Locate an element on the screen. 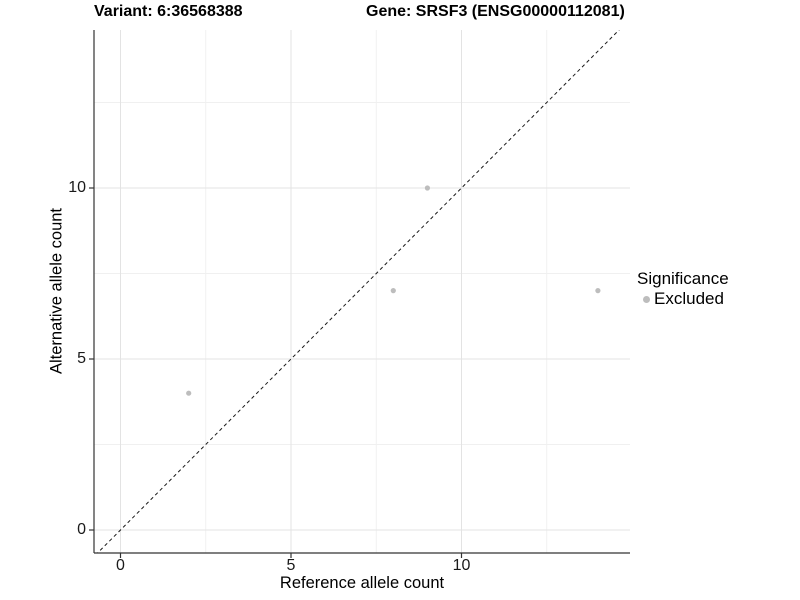 This screenshot has height=600, width=800. y-tick-label: 5 is located at coordinates (81, 358).